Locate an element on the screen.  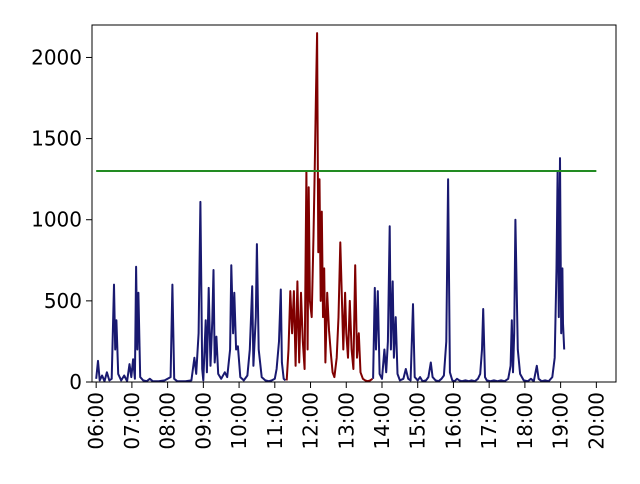
y-tick-label: 2000 is located at coordinates (56, 57).